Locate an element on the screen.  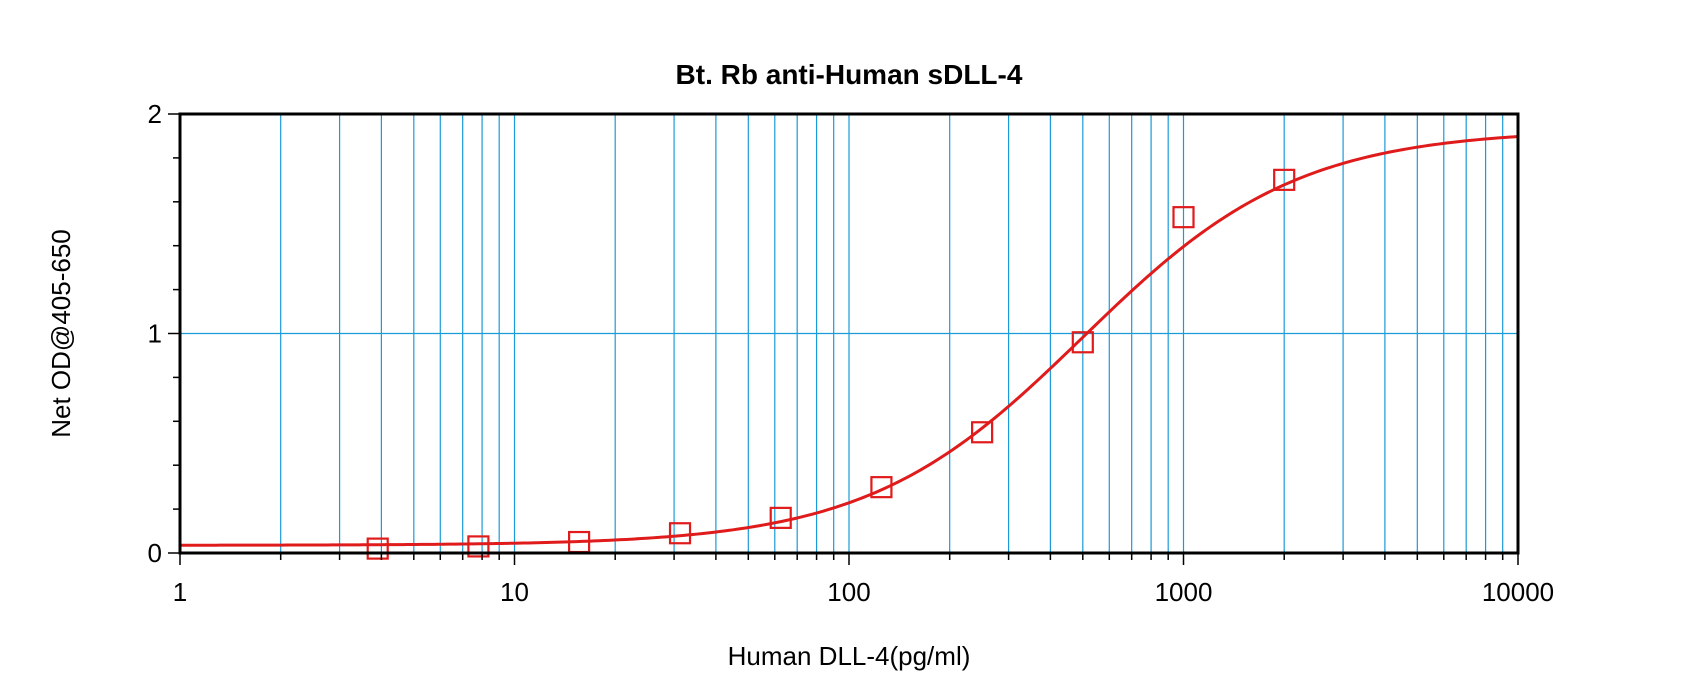
y-axis-label: Net OD@405-650 is located at coordinates (61, 333).